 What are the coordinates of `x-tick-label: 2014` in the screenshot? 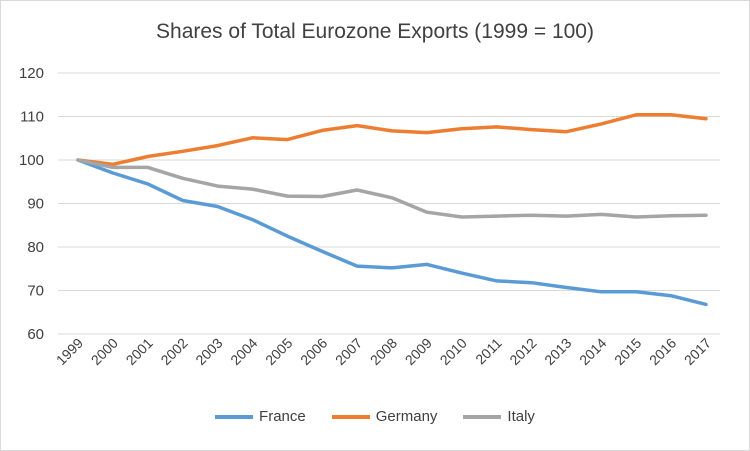 It's located at (592, 351).